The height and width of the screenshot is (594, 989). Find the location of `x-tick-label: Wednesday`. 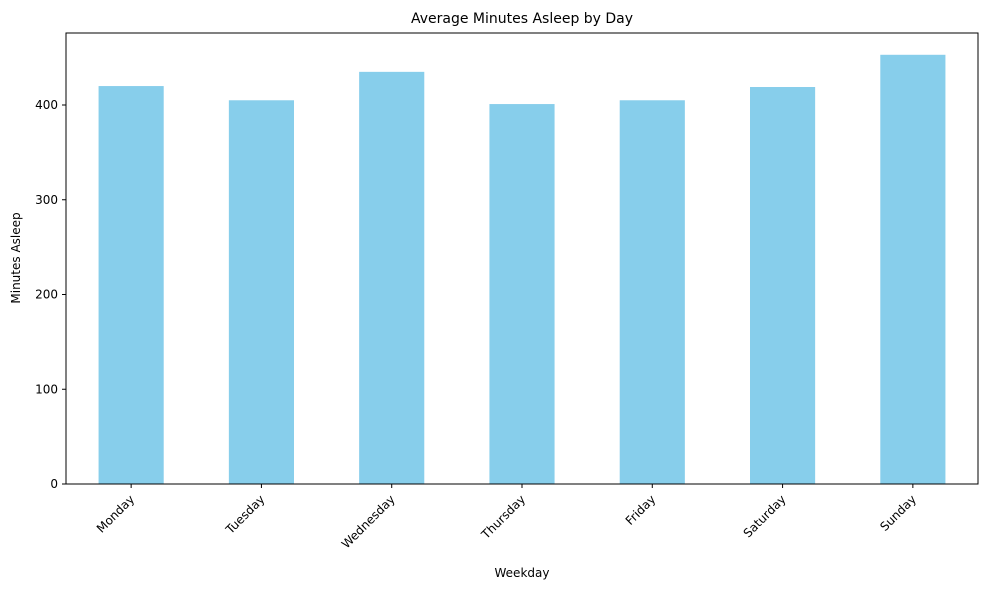

x-tick-label: Wednesday is located at coordinates (368, 521).